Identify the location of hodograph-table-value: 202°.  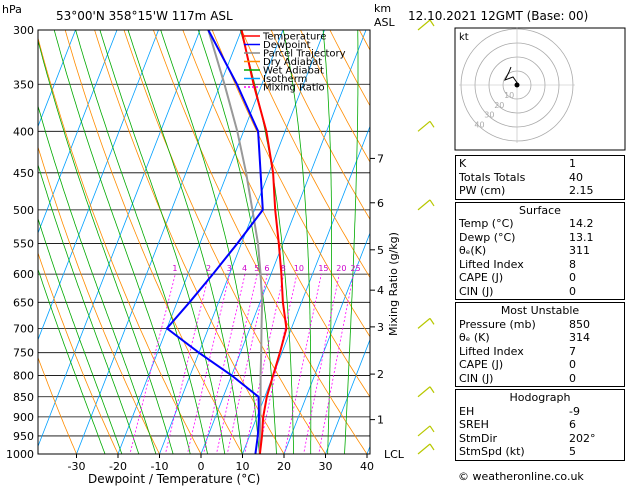
(582, 438).